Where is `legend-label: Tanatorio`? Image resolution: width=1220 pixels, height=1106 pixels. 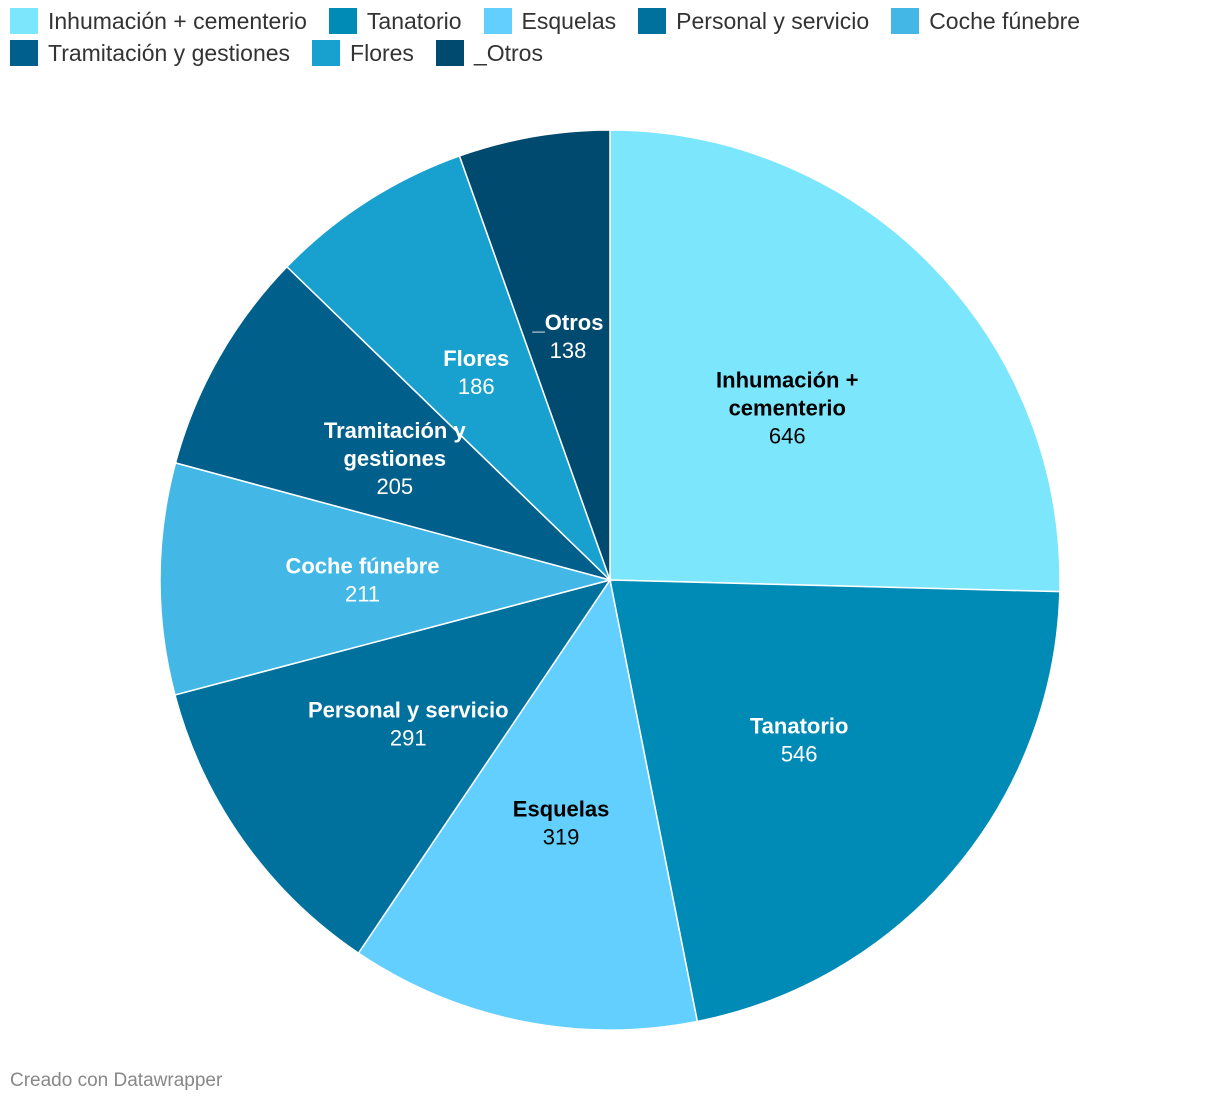
legend-label: Tanatorio is located at coordinates (414, 20).